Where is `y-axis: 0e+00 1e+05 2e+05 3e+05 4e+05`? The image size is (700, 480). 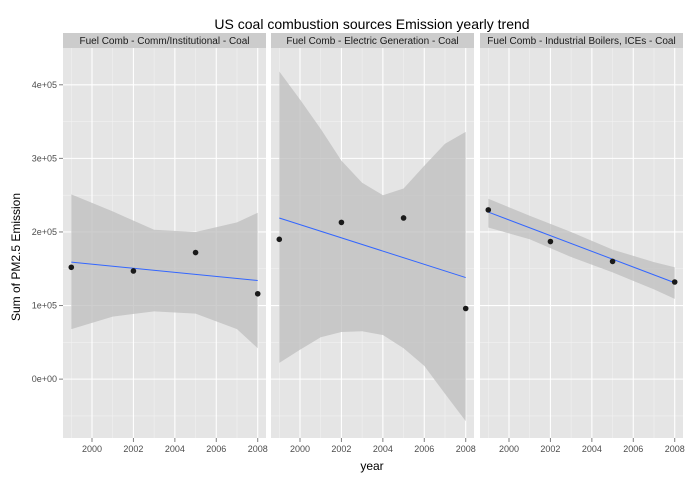
y-axis: 0e+00 1e+05 2e+05 3e+05 4e+05 is located at coordinates (47, 232).